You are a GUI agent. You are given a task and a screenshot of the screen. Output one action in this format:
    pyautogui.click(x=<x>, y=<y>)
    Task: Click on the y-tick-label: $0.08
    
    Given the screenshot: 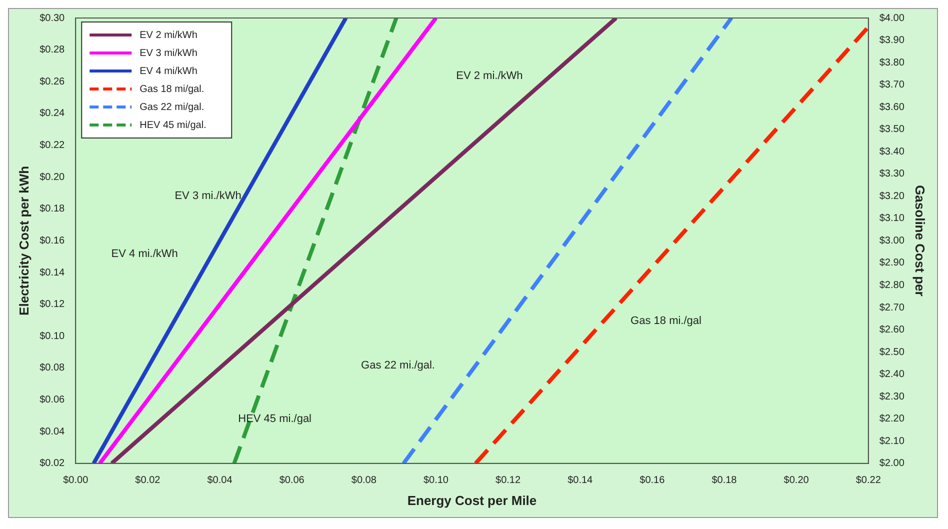 What is the action you would take?
    pyautogui.click(x=53, y=368)
    